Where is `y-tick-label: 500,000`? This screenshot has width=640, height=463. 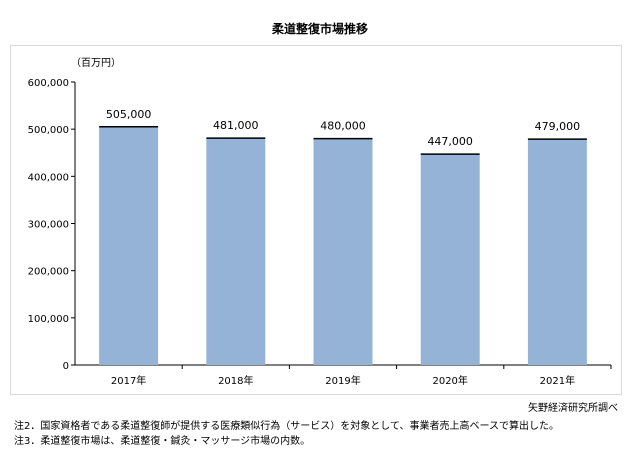 y-tick-label: 500,000 is located at coordinates (48, 130).